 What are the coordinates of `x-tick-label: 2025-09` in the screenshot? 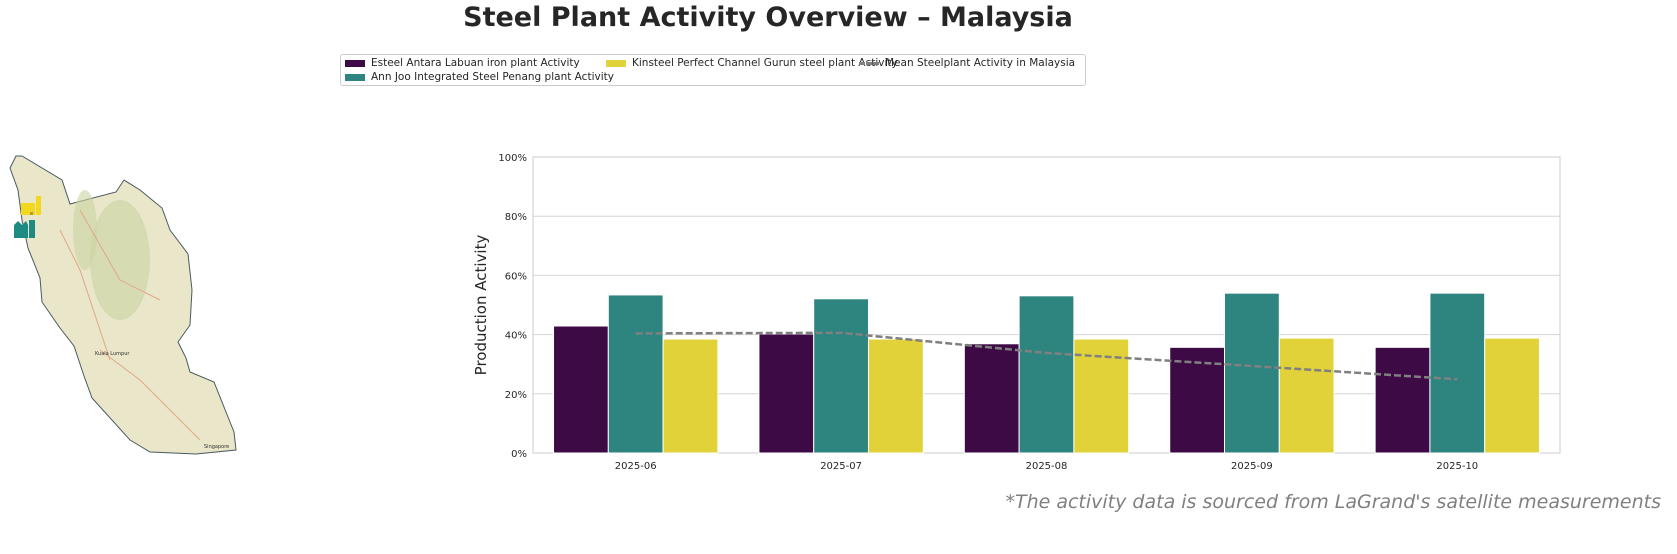 It's located at (1252, 466).